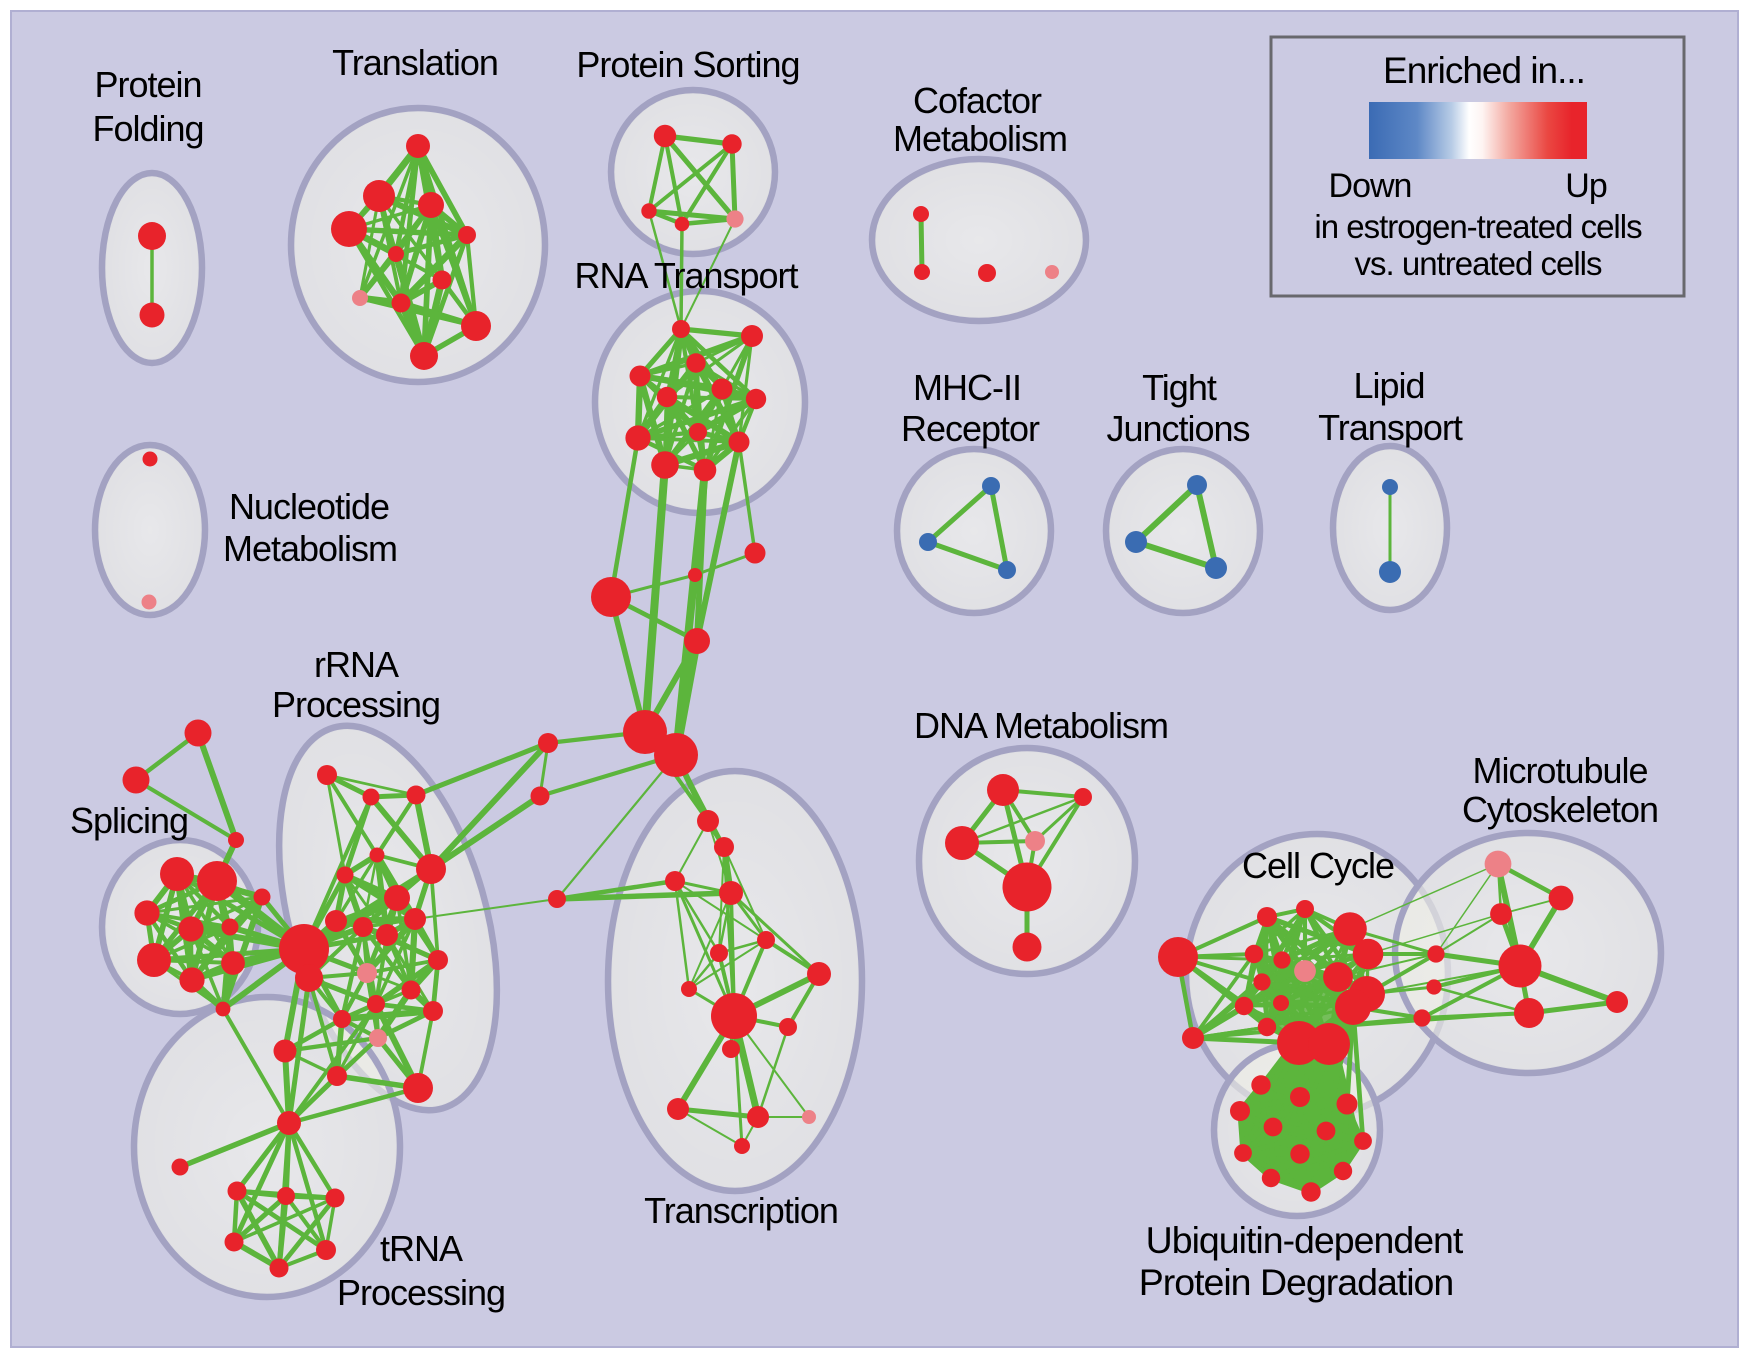 Image resolution: width=1750 pixels, height=1360 pixels. What do you see at coordinates (1559, 770) in the screenshot?
I see `svg-text: Microtubule` at bounding box center [1559, 770].